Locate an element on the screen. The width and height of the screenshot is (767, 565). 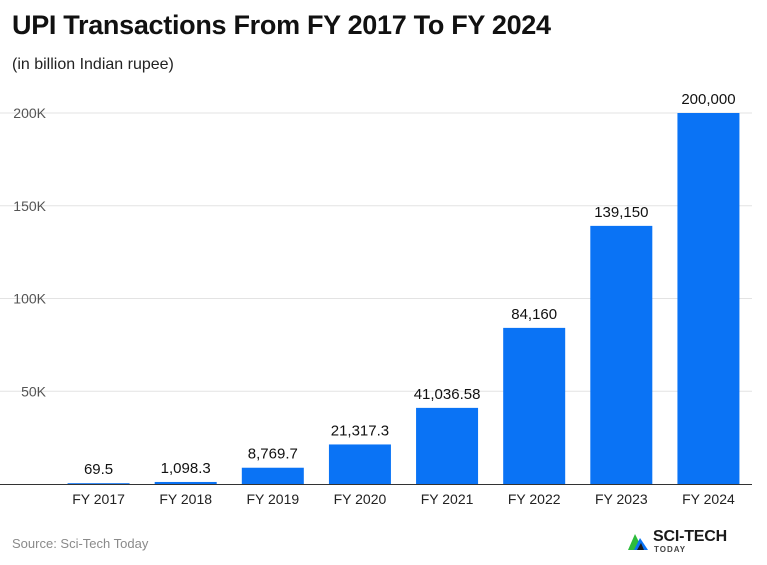
y-axis: 50K 100K 150K 200K is located at coordinates (29, 252).